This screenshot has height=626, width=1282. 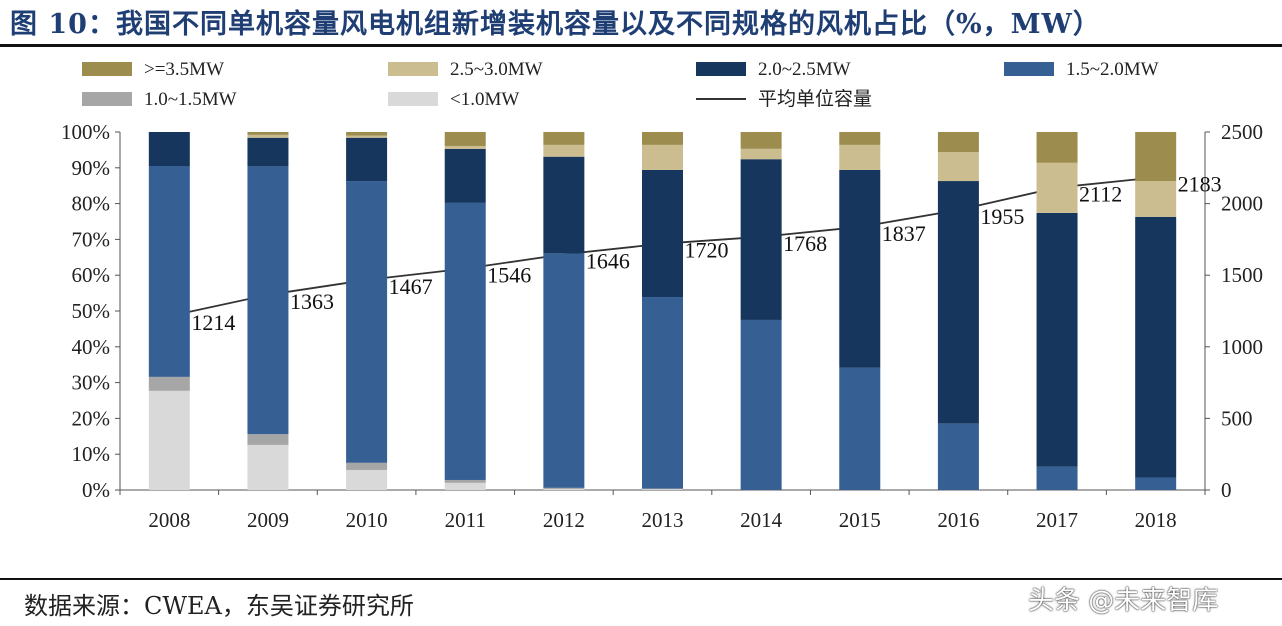 I want to click on x-tick-label: 2015, so click(x=860, y=520).